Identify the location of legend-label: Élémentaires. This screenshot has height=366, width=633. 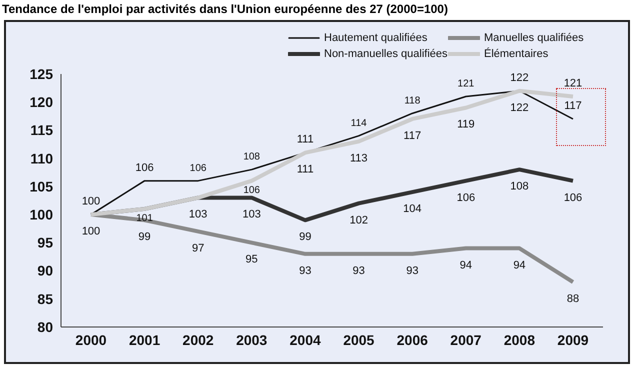
(516, 54).